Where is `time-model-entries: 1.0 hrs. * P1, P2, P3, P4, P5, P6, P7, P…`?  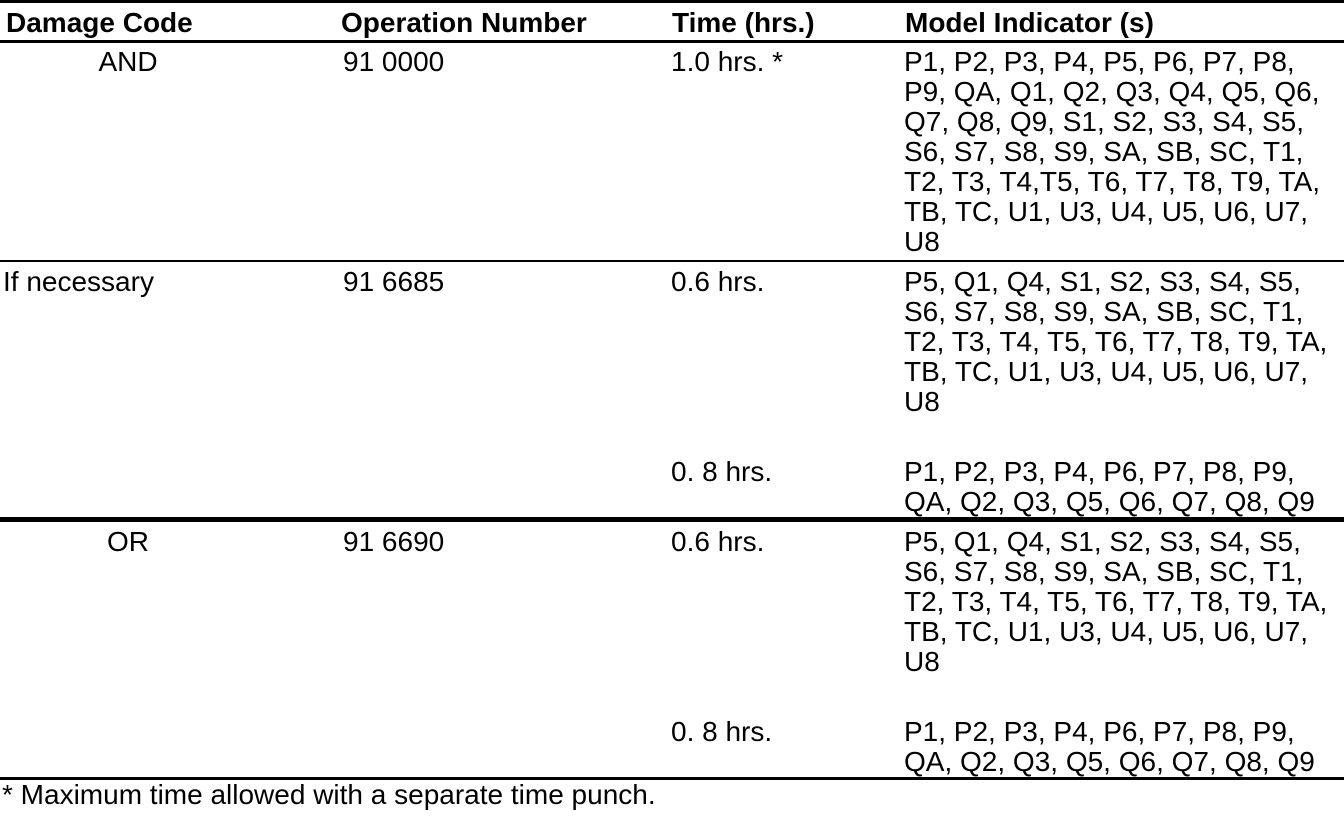 time-model-entries: 1.0 hrs. * P1, P2, P3, P4, P5, P6, P7, P… is located at coordinates (1007, 152).